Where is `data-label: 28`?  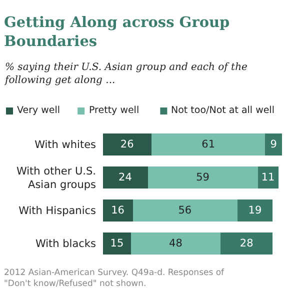
data-label: 28 is located at coordinates (247, 244).